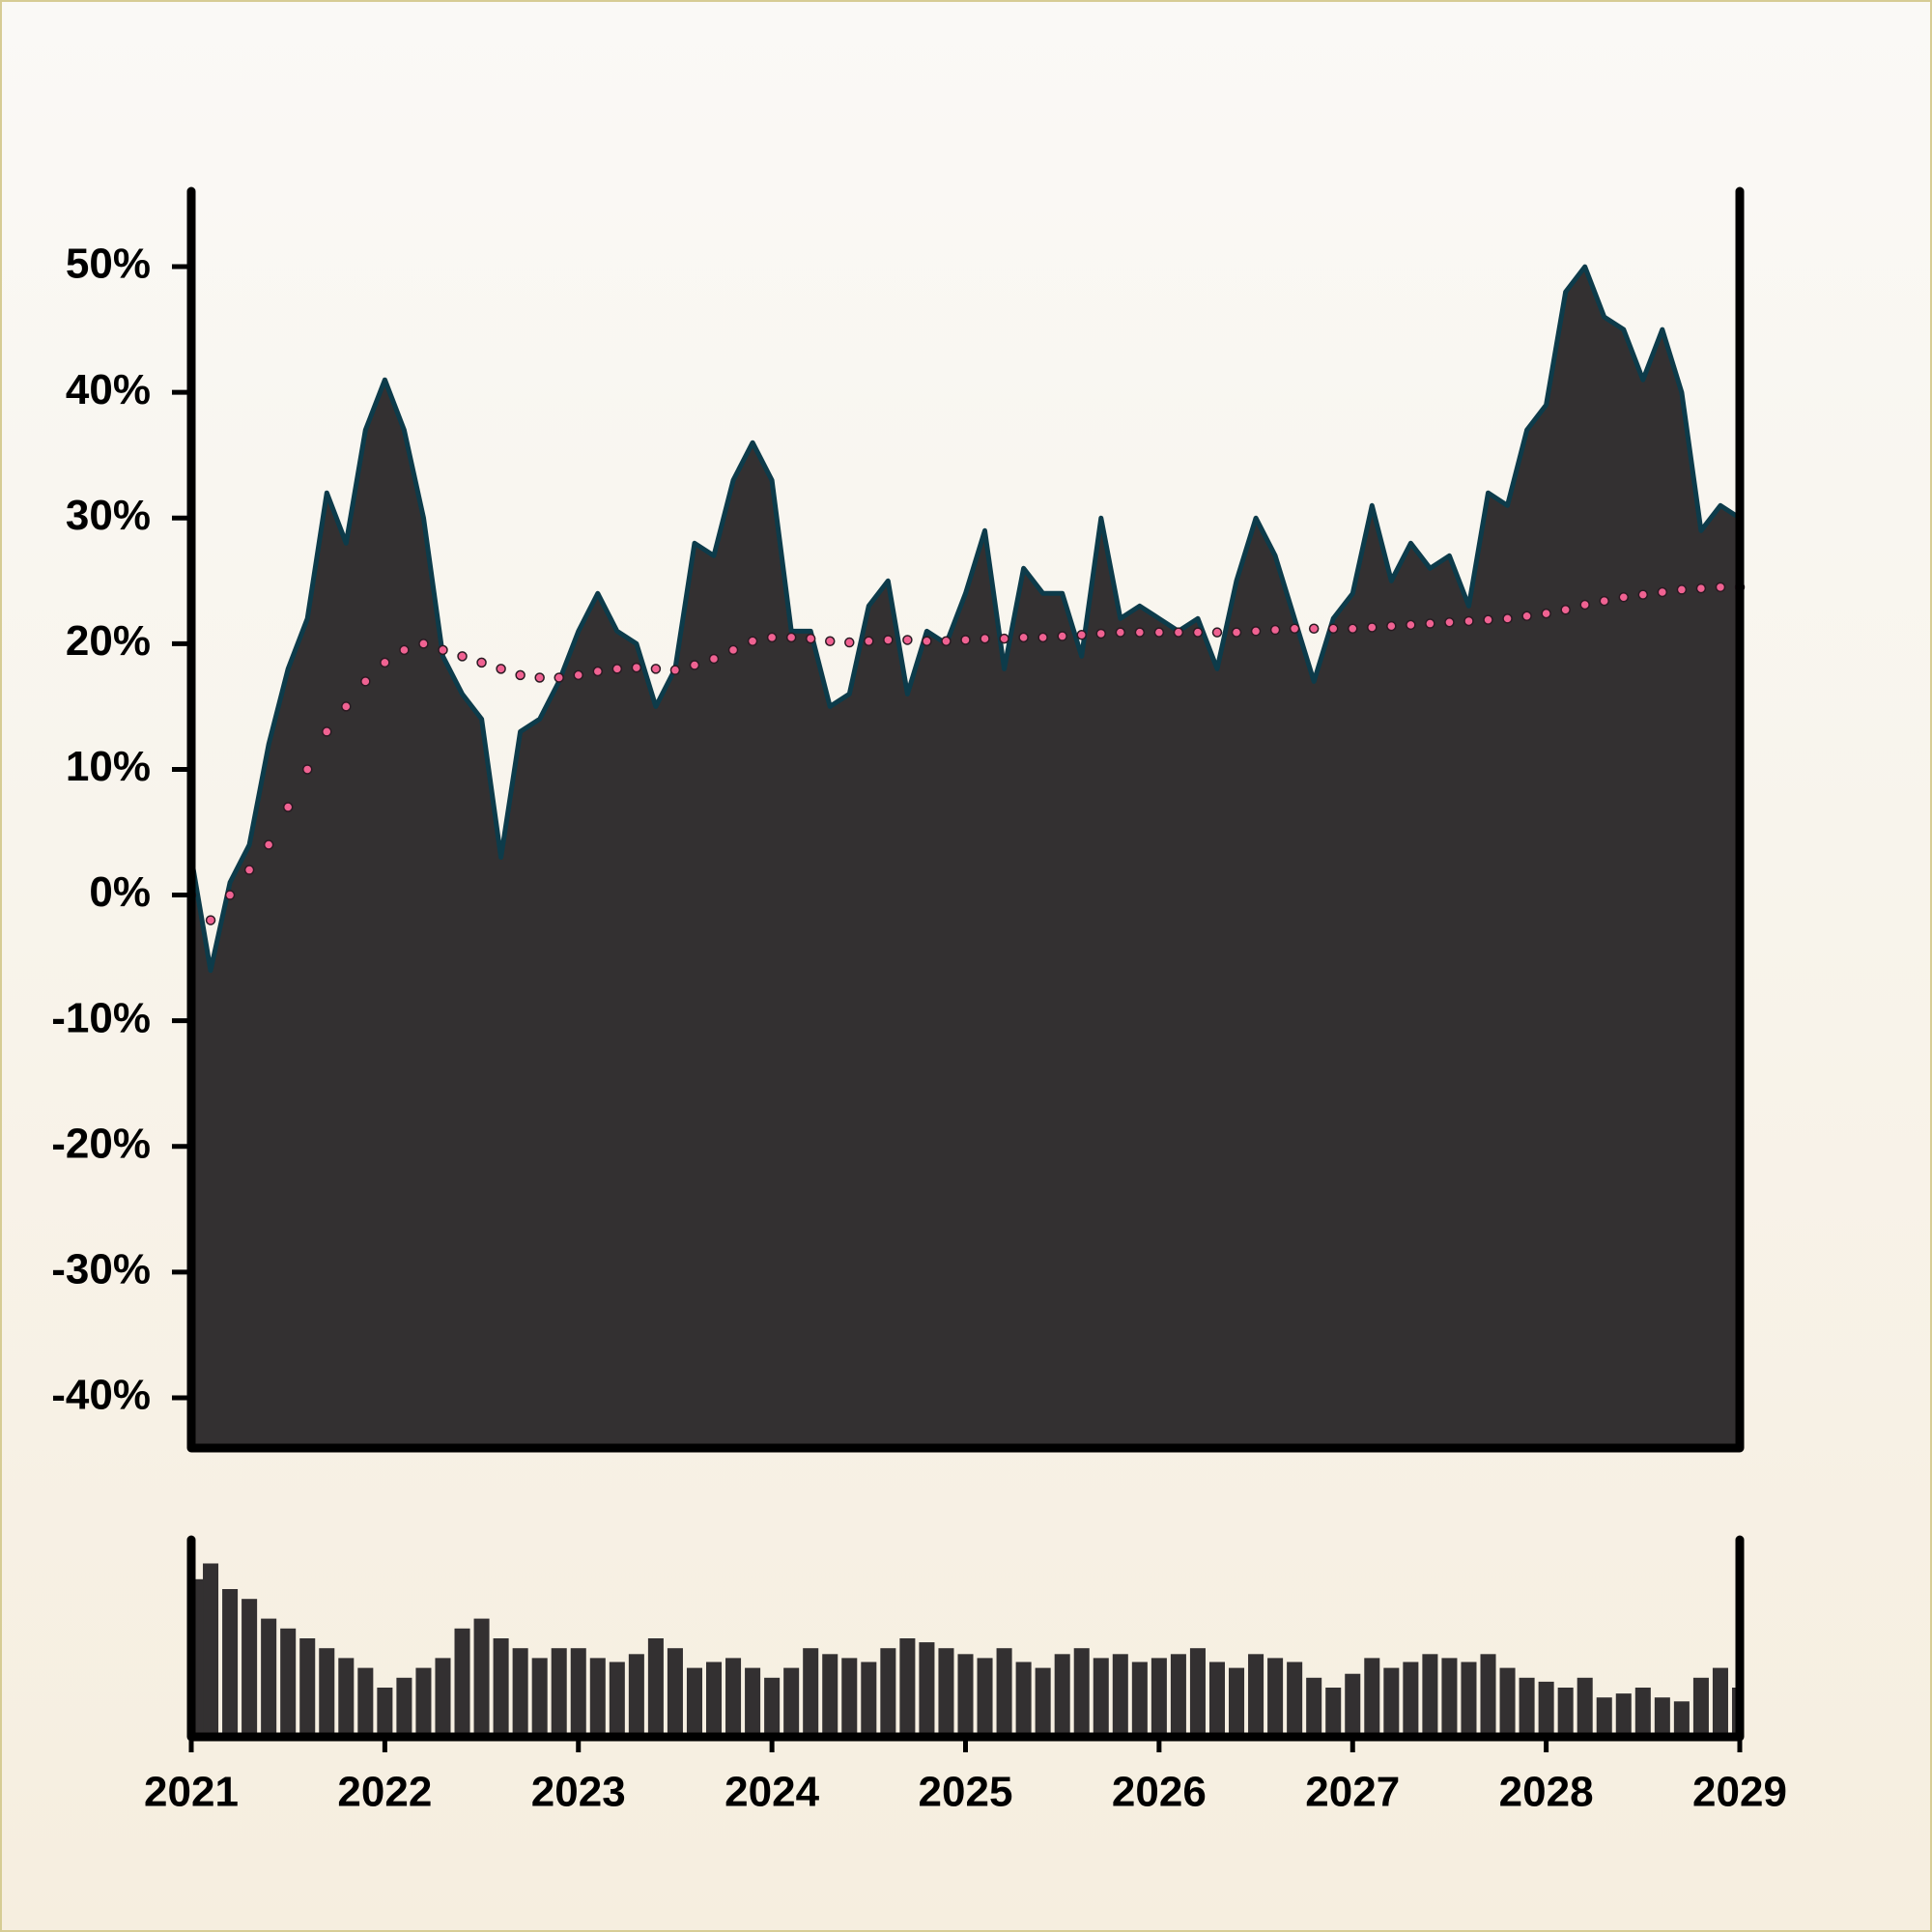 This screenshot has height=1932, width=1932. What do you see at coordinates (101, 1018) in the screenshot?
I see `y-tick-label: -10%` at bounding box center [101, 1018].